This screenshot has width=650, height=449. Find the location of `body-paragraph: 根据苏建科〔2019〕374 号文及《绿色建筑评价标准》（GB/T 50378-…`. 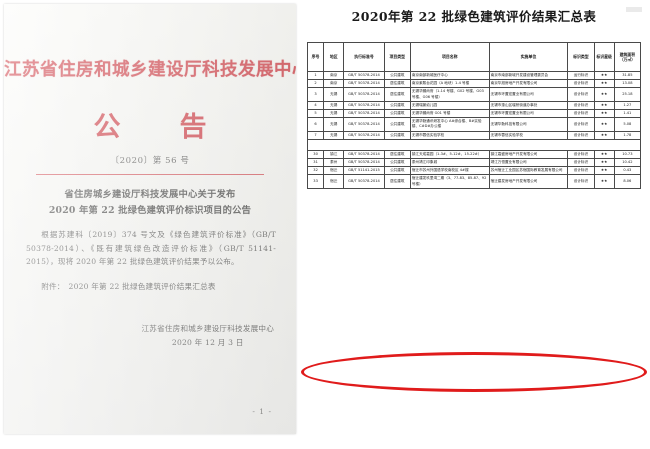

body-paragraph: 根据苏建科〔2019〕374 号文及《绿色建筑评价标准》（GB/T 50378-… is located at coordinates (151, 248).